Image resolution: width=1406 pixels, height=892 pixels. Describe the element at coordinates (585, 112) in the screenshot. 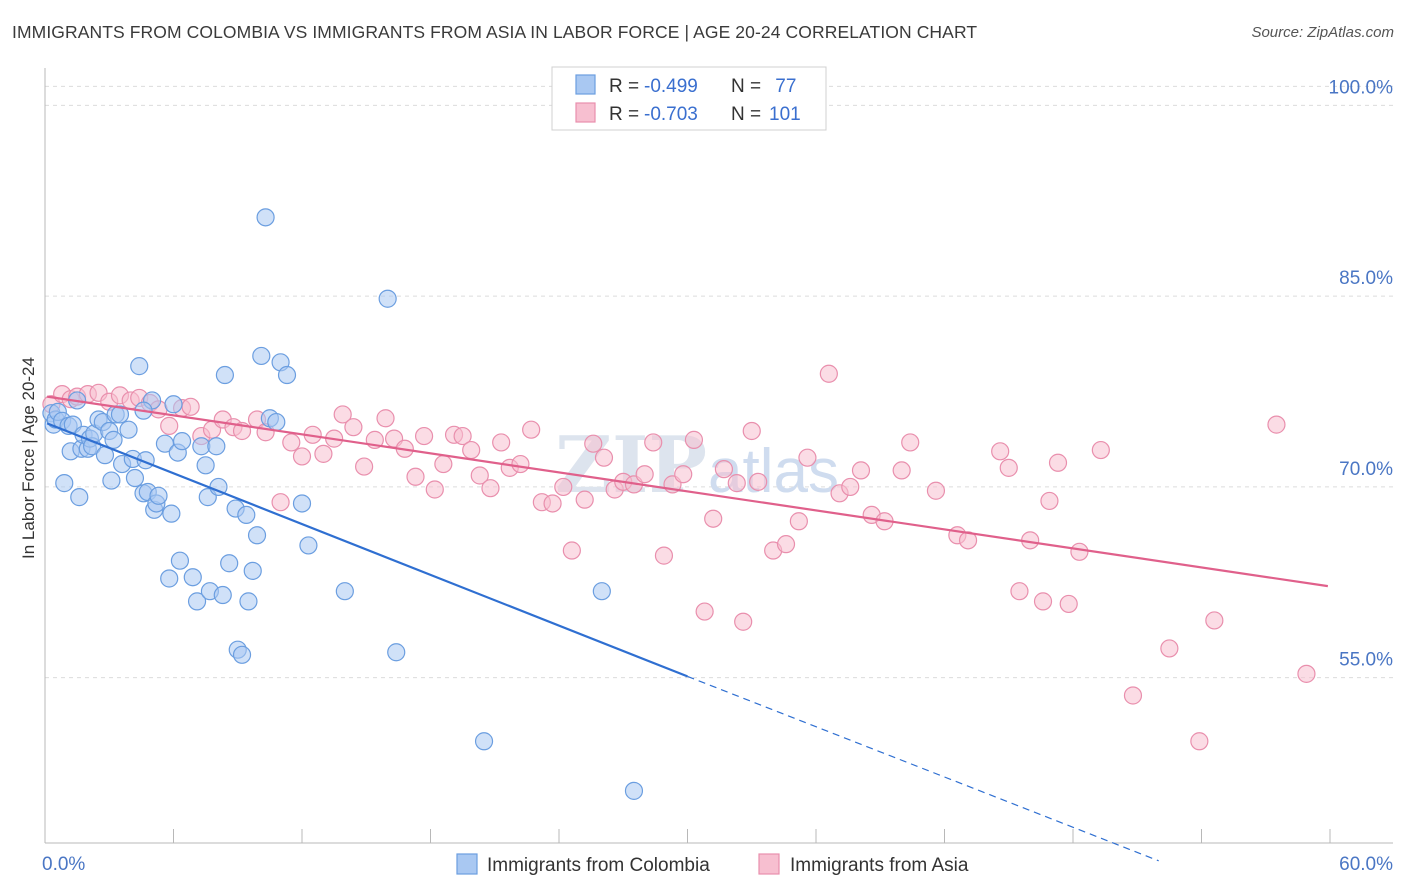

I see `legend-swatch-asia` at that location.